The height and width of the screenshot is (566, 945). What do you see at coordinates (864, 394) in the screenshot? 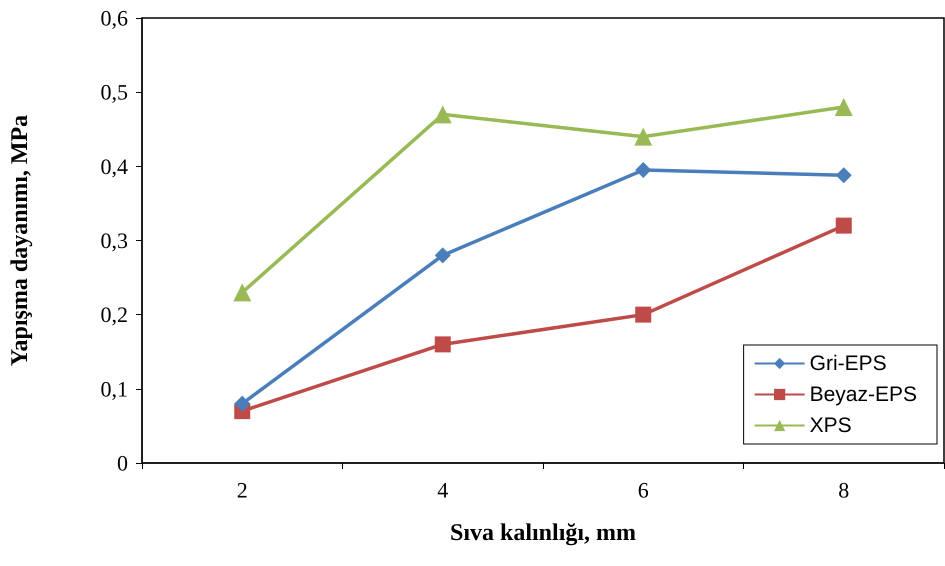
I see `legend-label: Beyaz-EPS` at bounding box center [864, 394].